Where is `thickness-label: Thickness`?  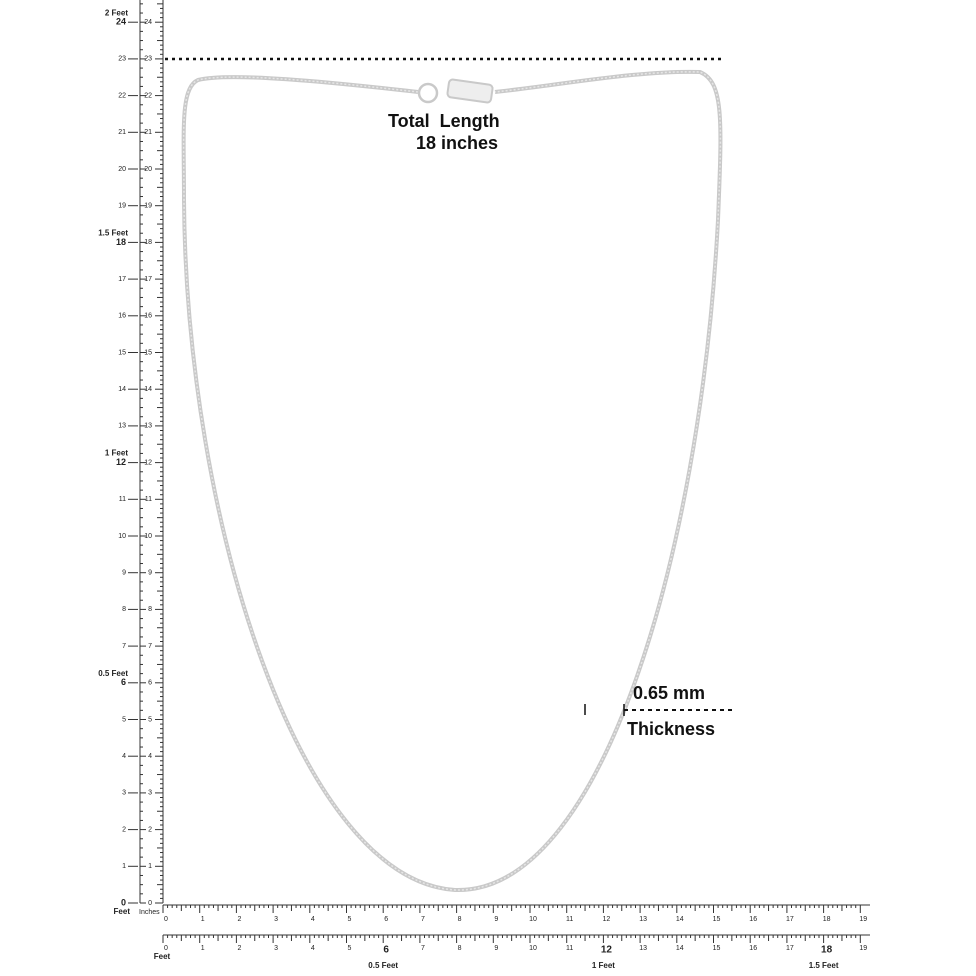
thickness-label: Thickness is located at coordinates (671, 729).